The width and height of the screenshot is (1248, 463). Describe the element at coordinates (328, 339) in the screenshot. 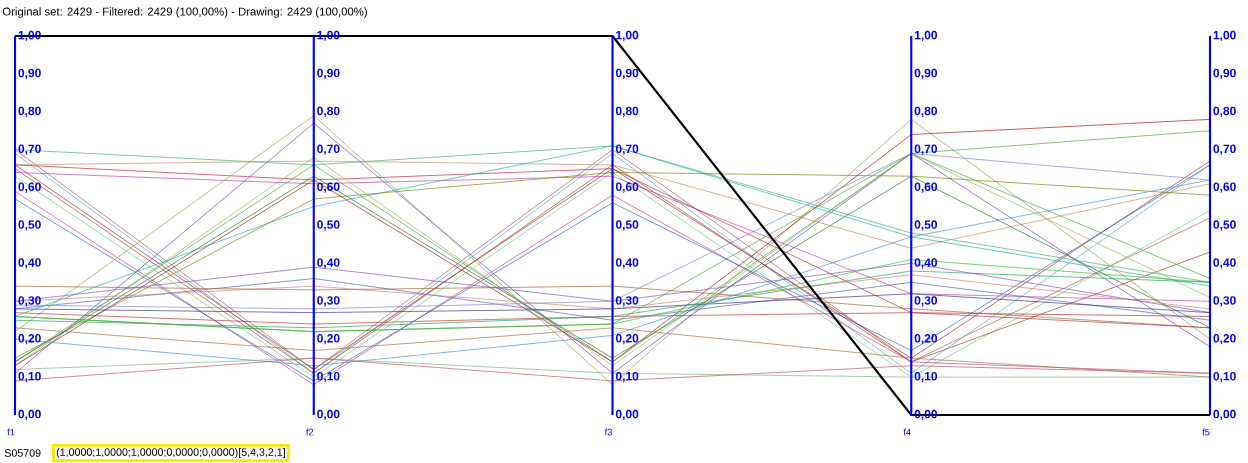

I see `y-tick-label: 0,20` at that location.